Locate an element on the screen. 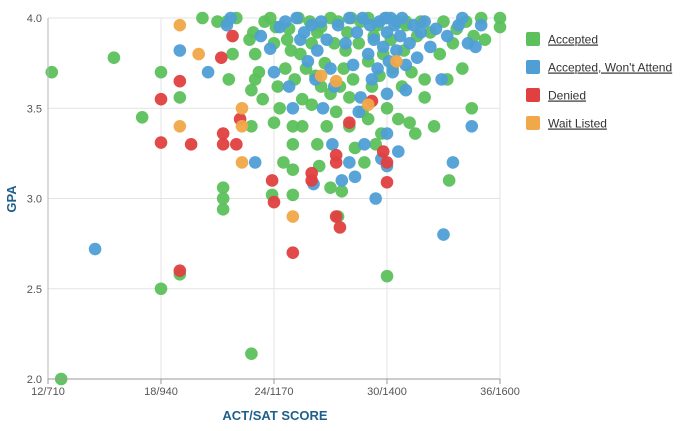 Image resolution: width=680 pixels, height=431 pixels. legend-label-1: Accepted, Won't Attend is located at coordinates (610, 68).